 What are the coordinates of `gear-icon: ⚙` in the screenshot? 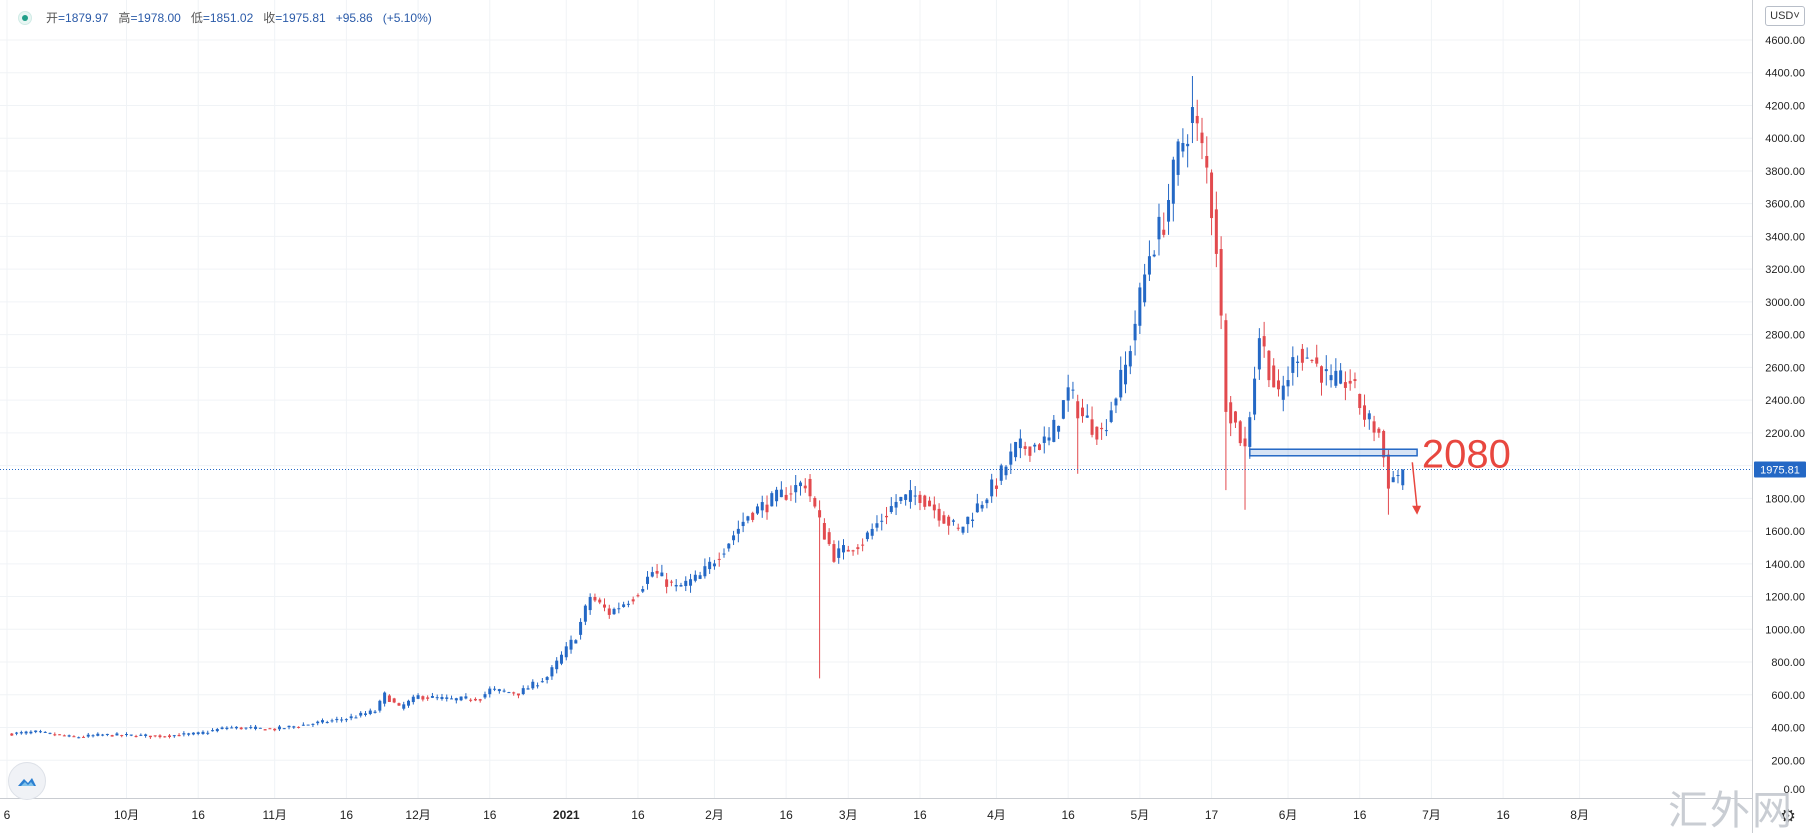 It's located at (1788, 816).